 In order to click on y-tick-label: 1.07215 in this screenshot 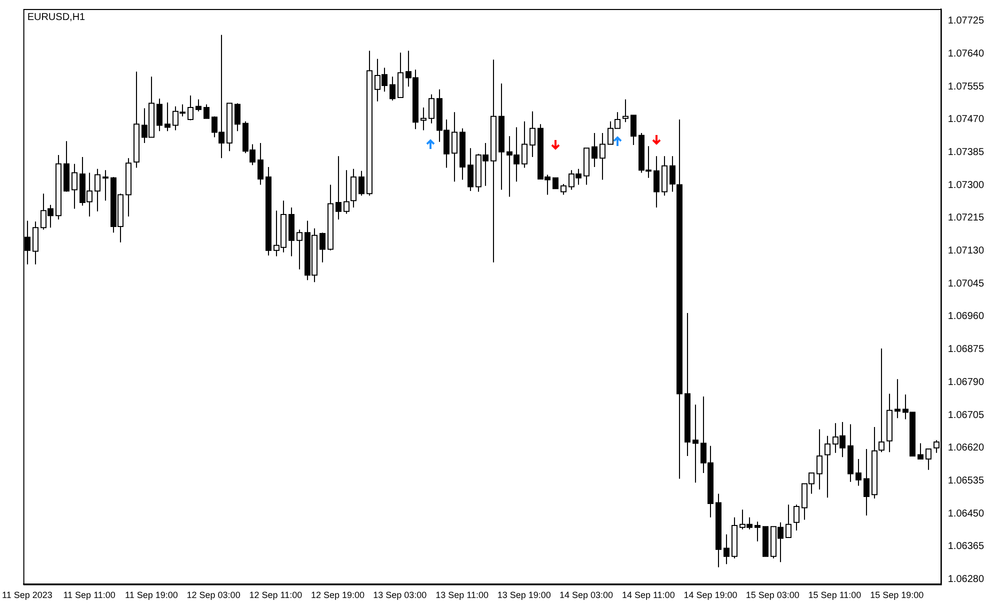, I will do `click(966, 218)`.